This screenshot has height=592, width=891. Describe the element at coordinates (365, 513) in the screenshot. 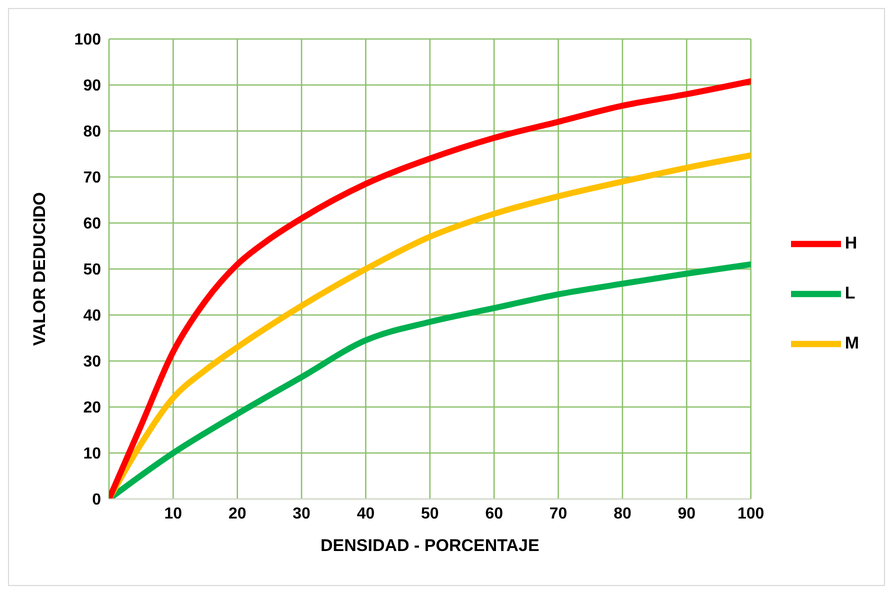

I see `x-tick-label: 40` at that location.